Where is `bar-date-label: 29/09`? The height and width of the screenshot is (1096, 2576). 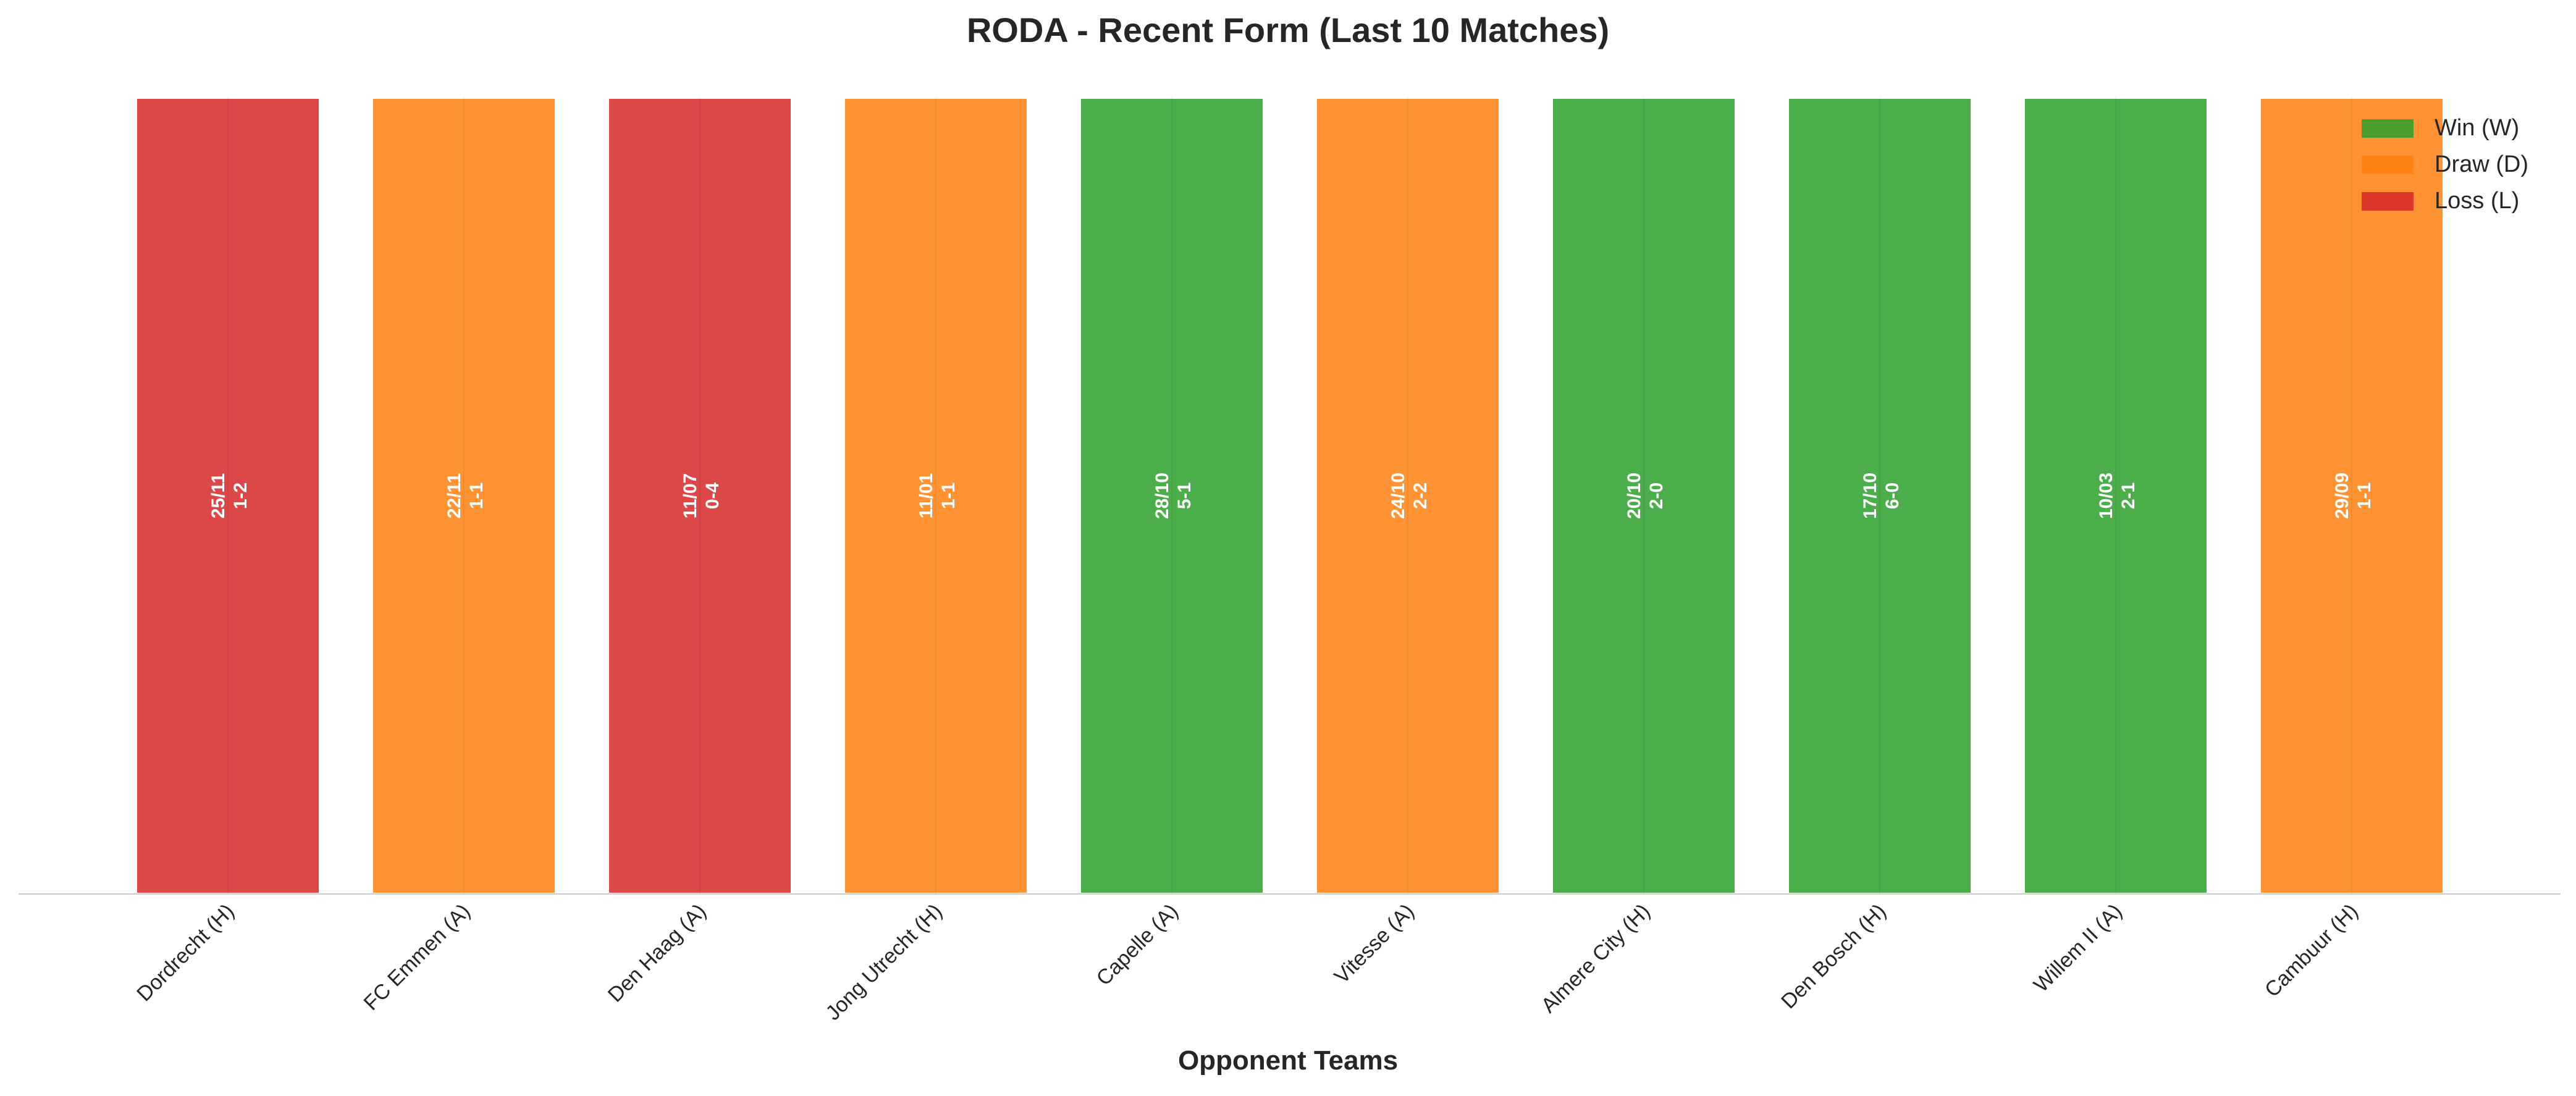 bar-date-label: 29/09 is located at coordinates (2342, 496).